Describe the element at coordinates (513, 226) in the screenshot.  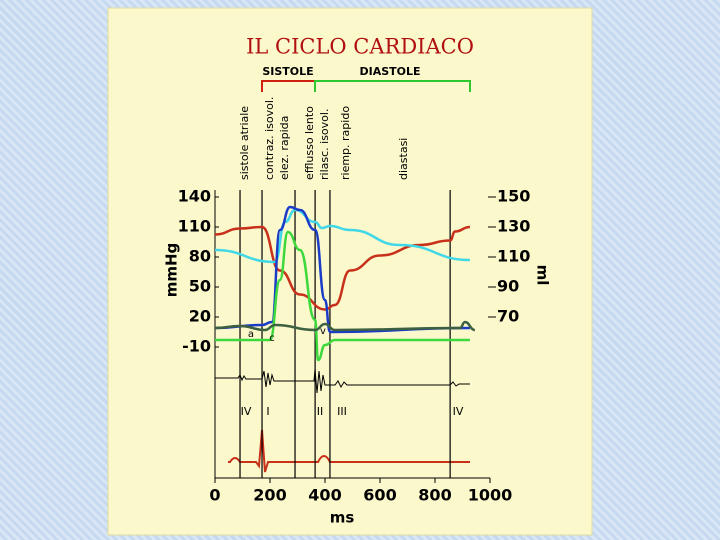
I see `y2-tick-label: 130` at that location.